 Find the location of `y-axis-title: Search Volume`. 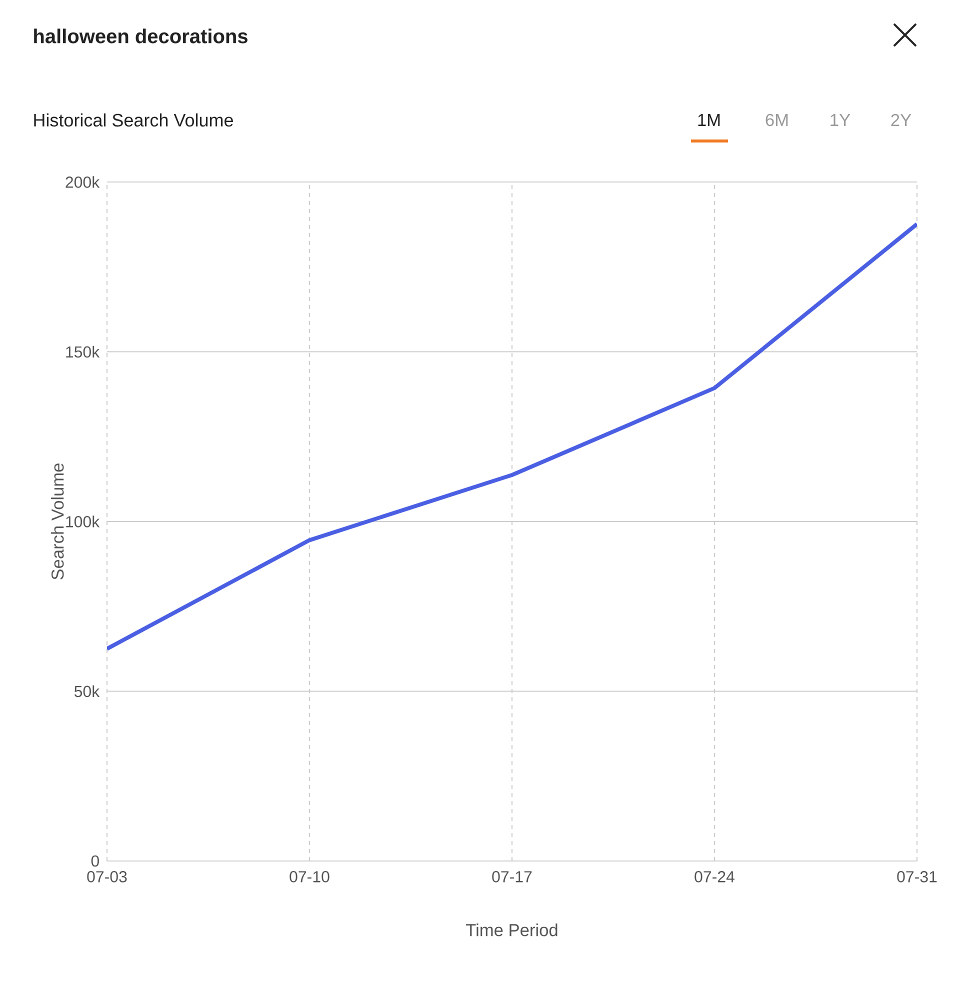

y-axis-title: Search Volume is located at coordinates (57, 522).